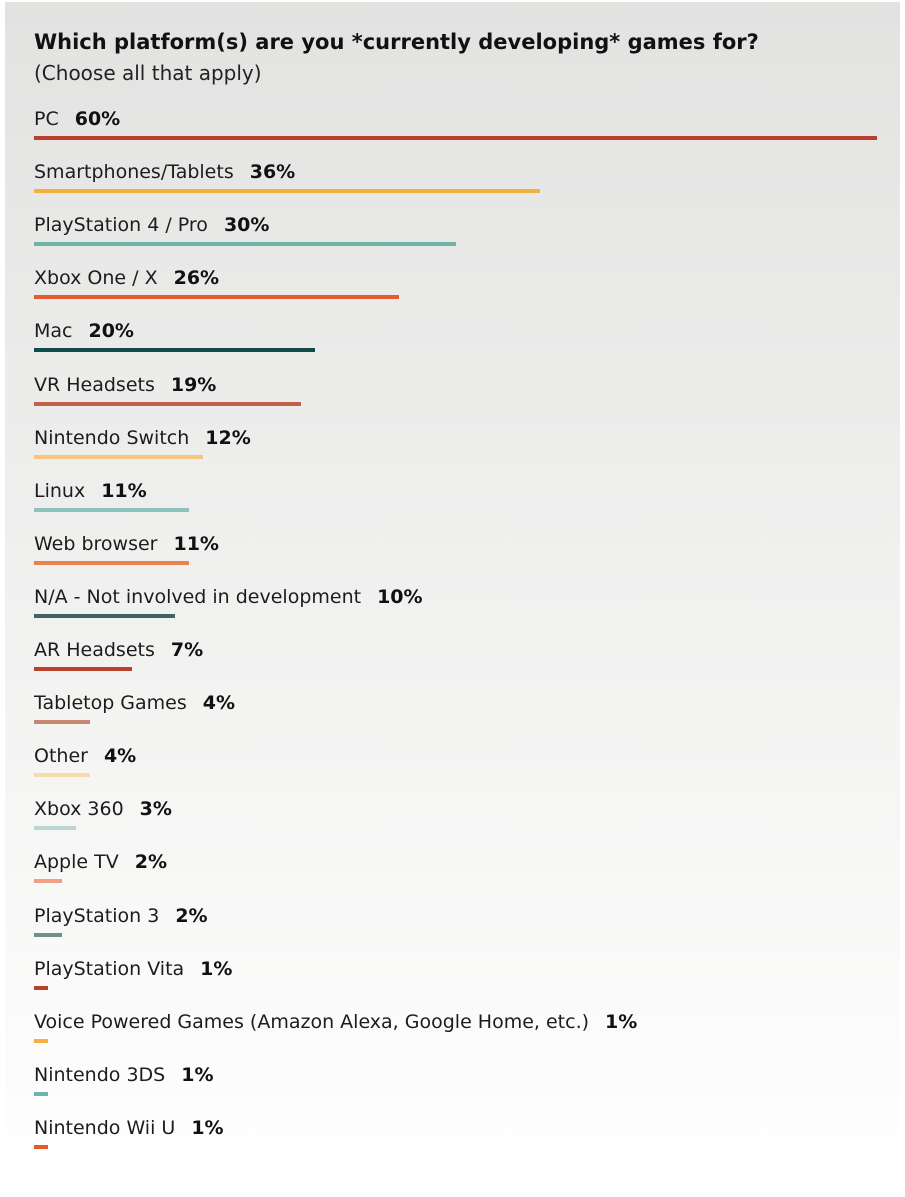 This screenshot has height=1197, width=905. I want to click on bar-text: PlayStation 4 / Pro 30%, so click(151, 225).